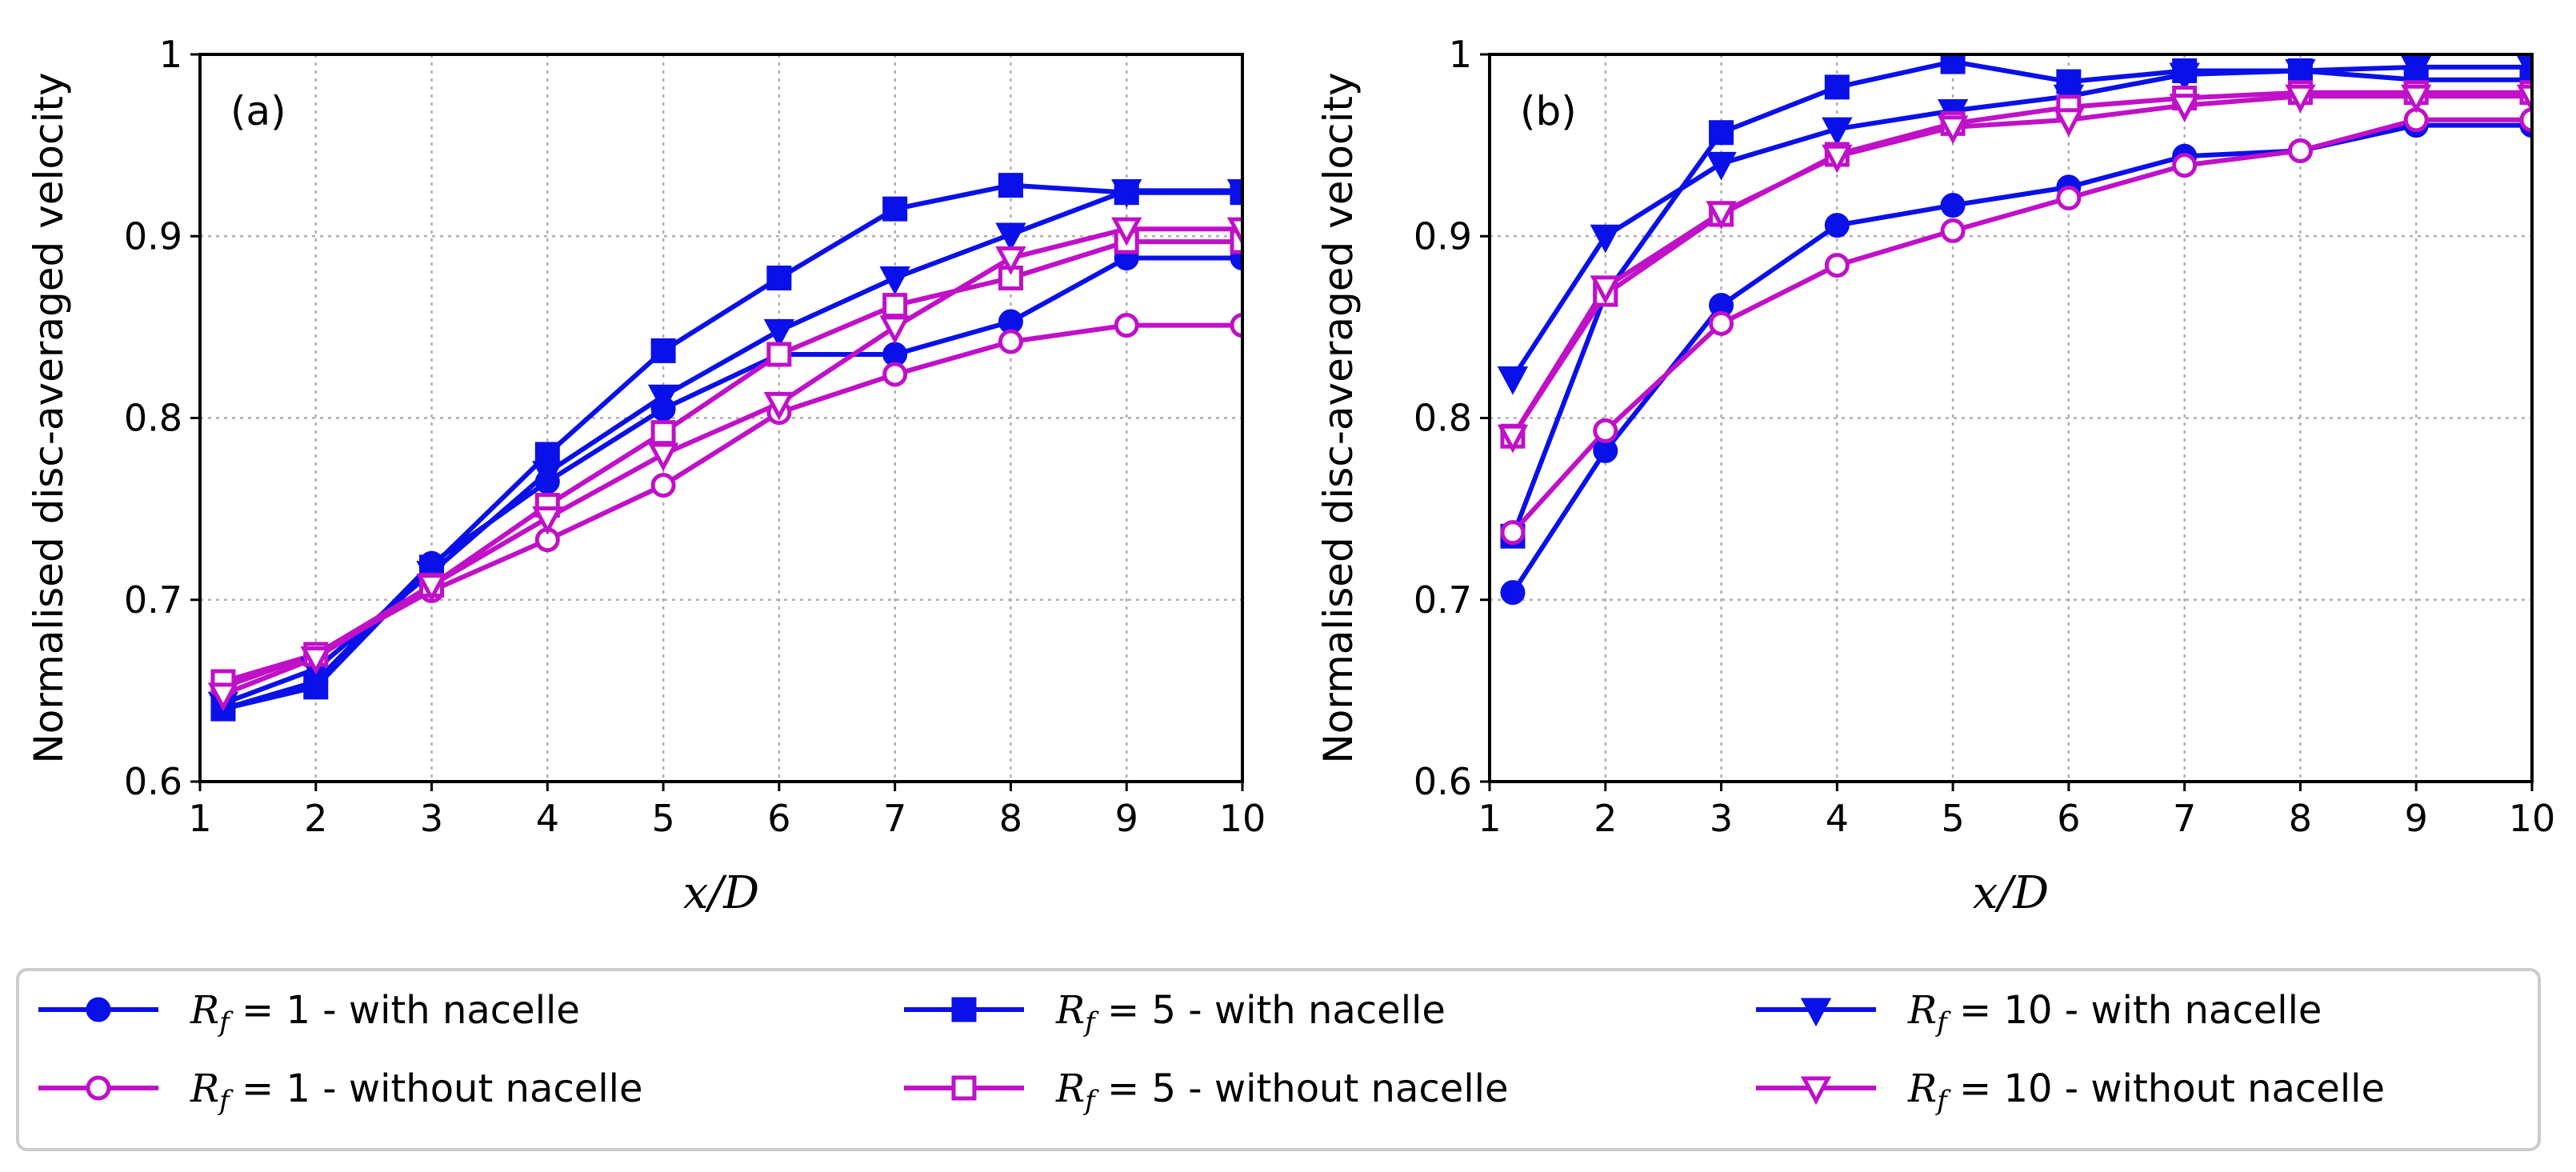 The height and width of the screenshot is (1172, 2576). I want to click on legend-item: Rf = 5 - without nacelle, so click(1206, 1091).